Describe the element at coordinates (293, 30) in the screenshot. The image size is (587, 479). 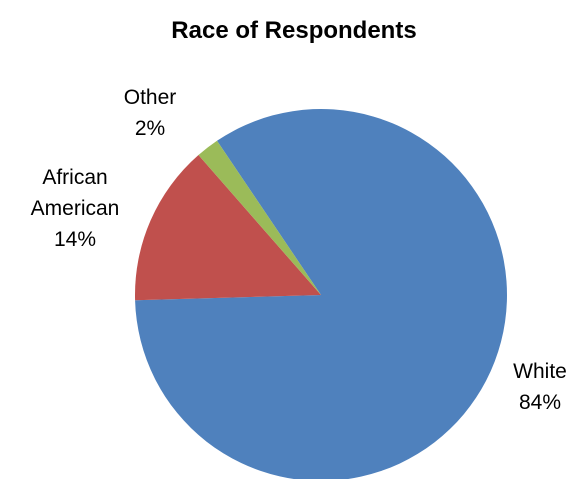
I see `chart-title: Race of Respondents` at that location.